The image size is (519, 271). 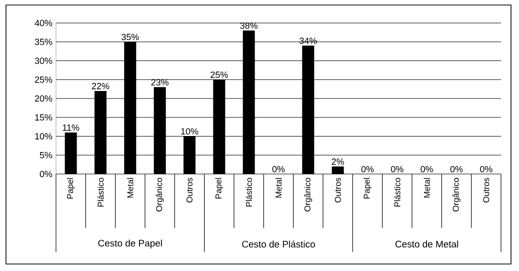 What do you see at coordinates (189, 131) in the screenshot?
I see `data-label: 10%` at bounding box center [189, 131].